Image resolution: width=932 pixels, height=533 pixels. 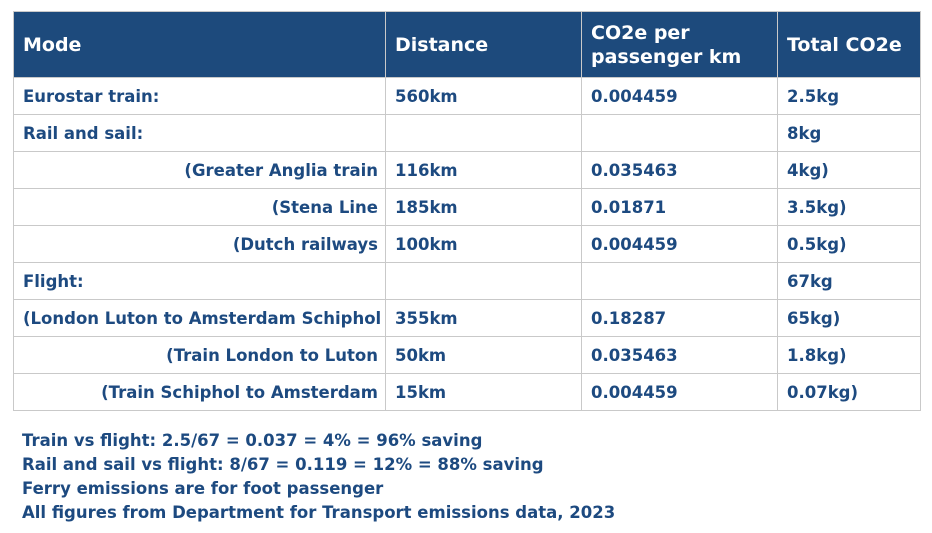 I want to click on cell-total: 8kg, so click(x=849, y=133).